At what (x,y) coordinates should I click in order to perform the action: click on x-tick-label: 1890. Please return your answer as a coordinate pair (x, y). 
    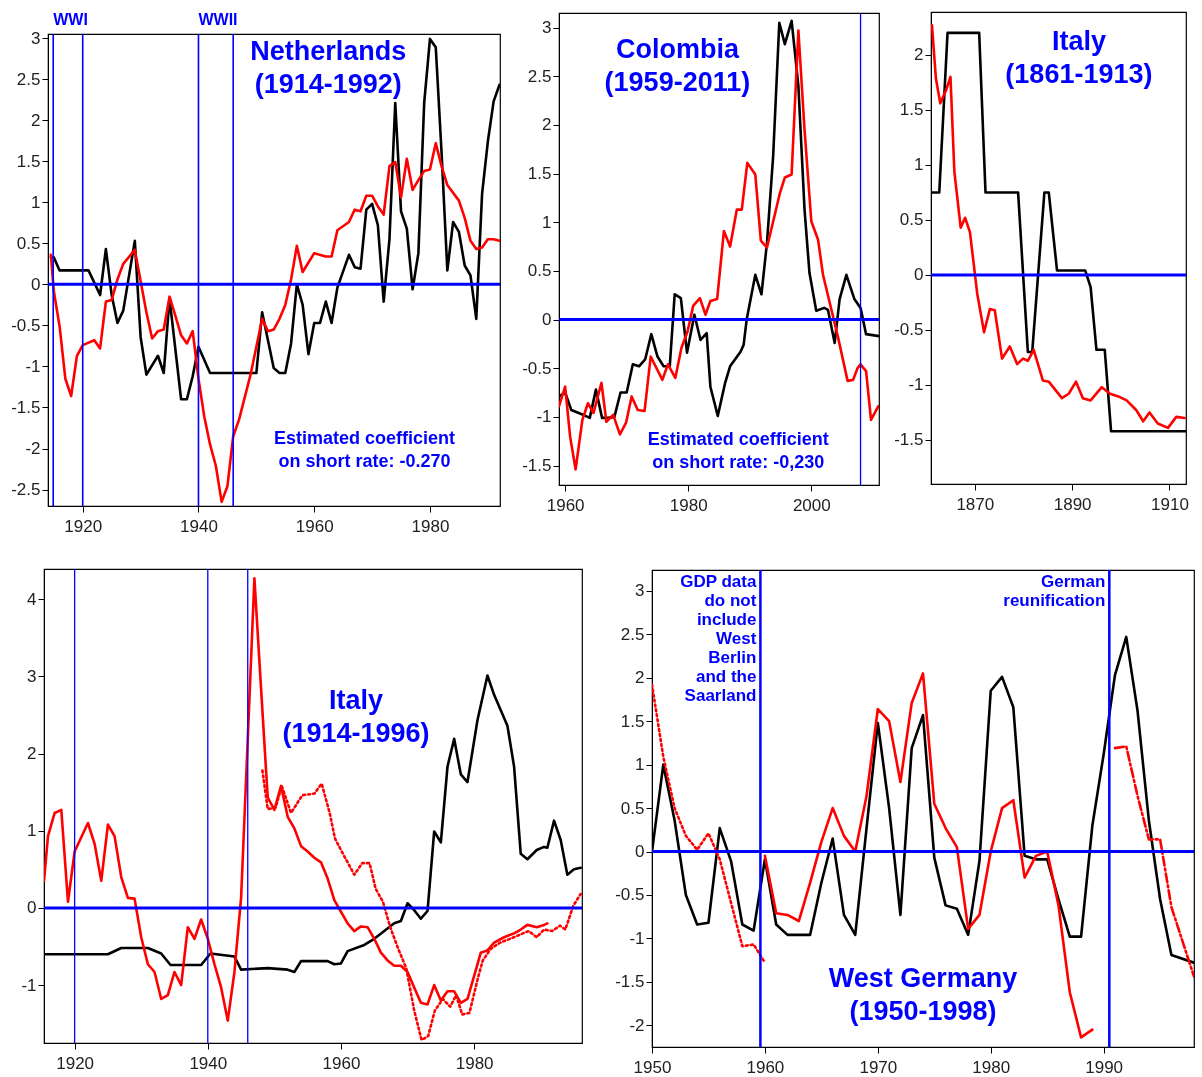
    Looking at the image, I should click on (1072, 504).